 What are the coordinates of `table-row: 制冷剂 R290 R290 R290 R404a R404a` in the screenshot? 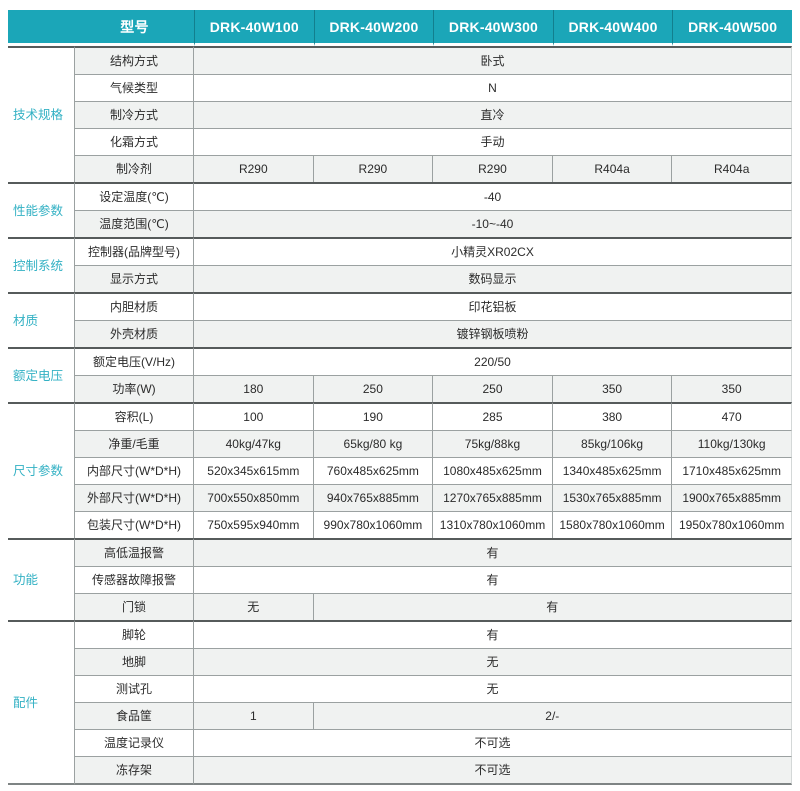 It's located at (400, 168).